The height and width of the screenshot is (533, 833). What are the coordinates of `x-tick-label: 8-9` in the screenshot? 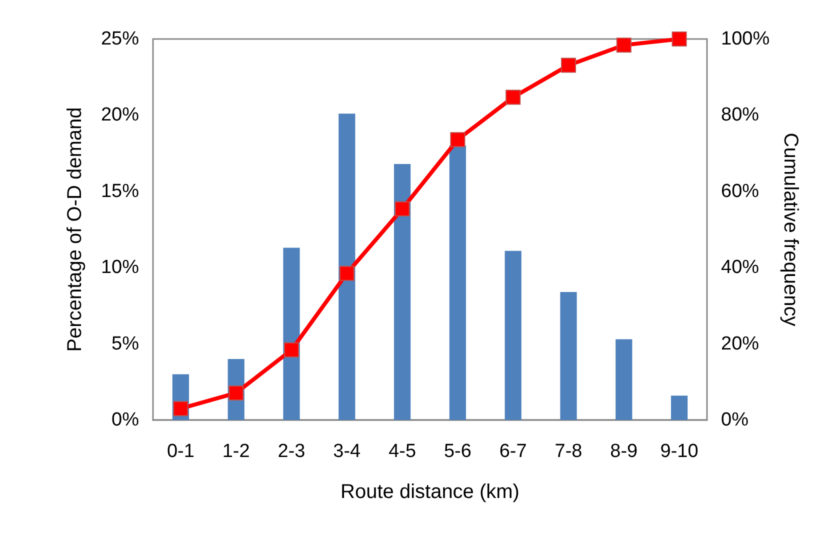 It's located at (624, 451).